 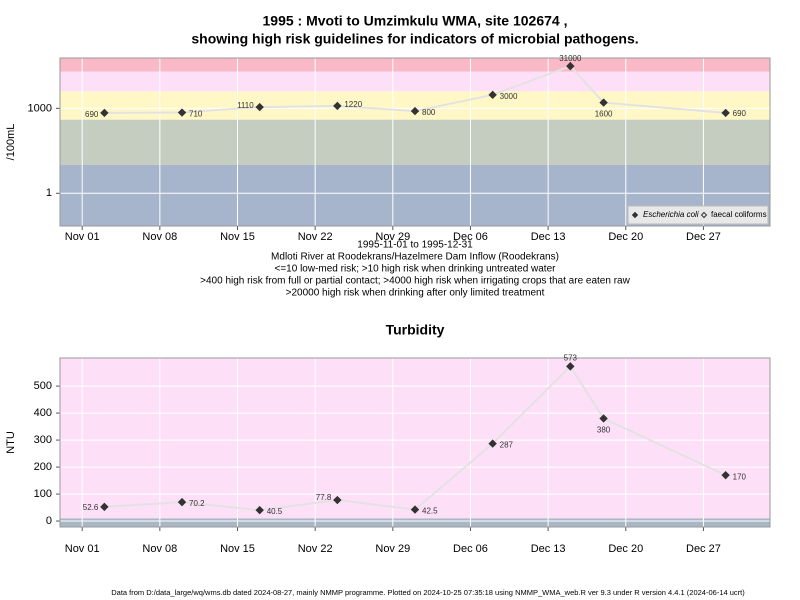 I want to click on value-label: 380, so click(x=604, y=430).